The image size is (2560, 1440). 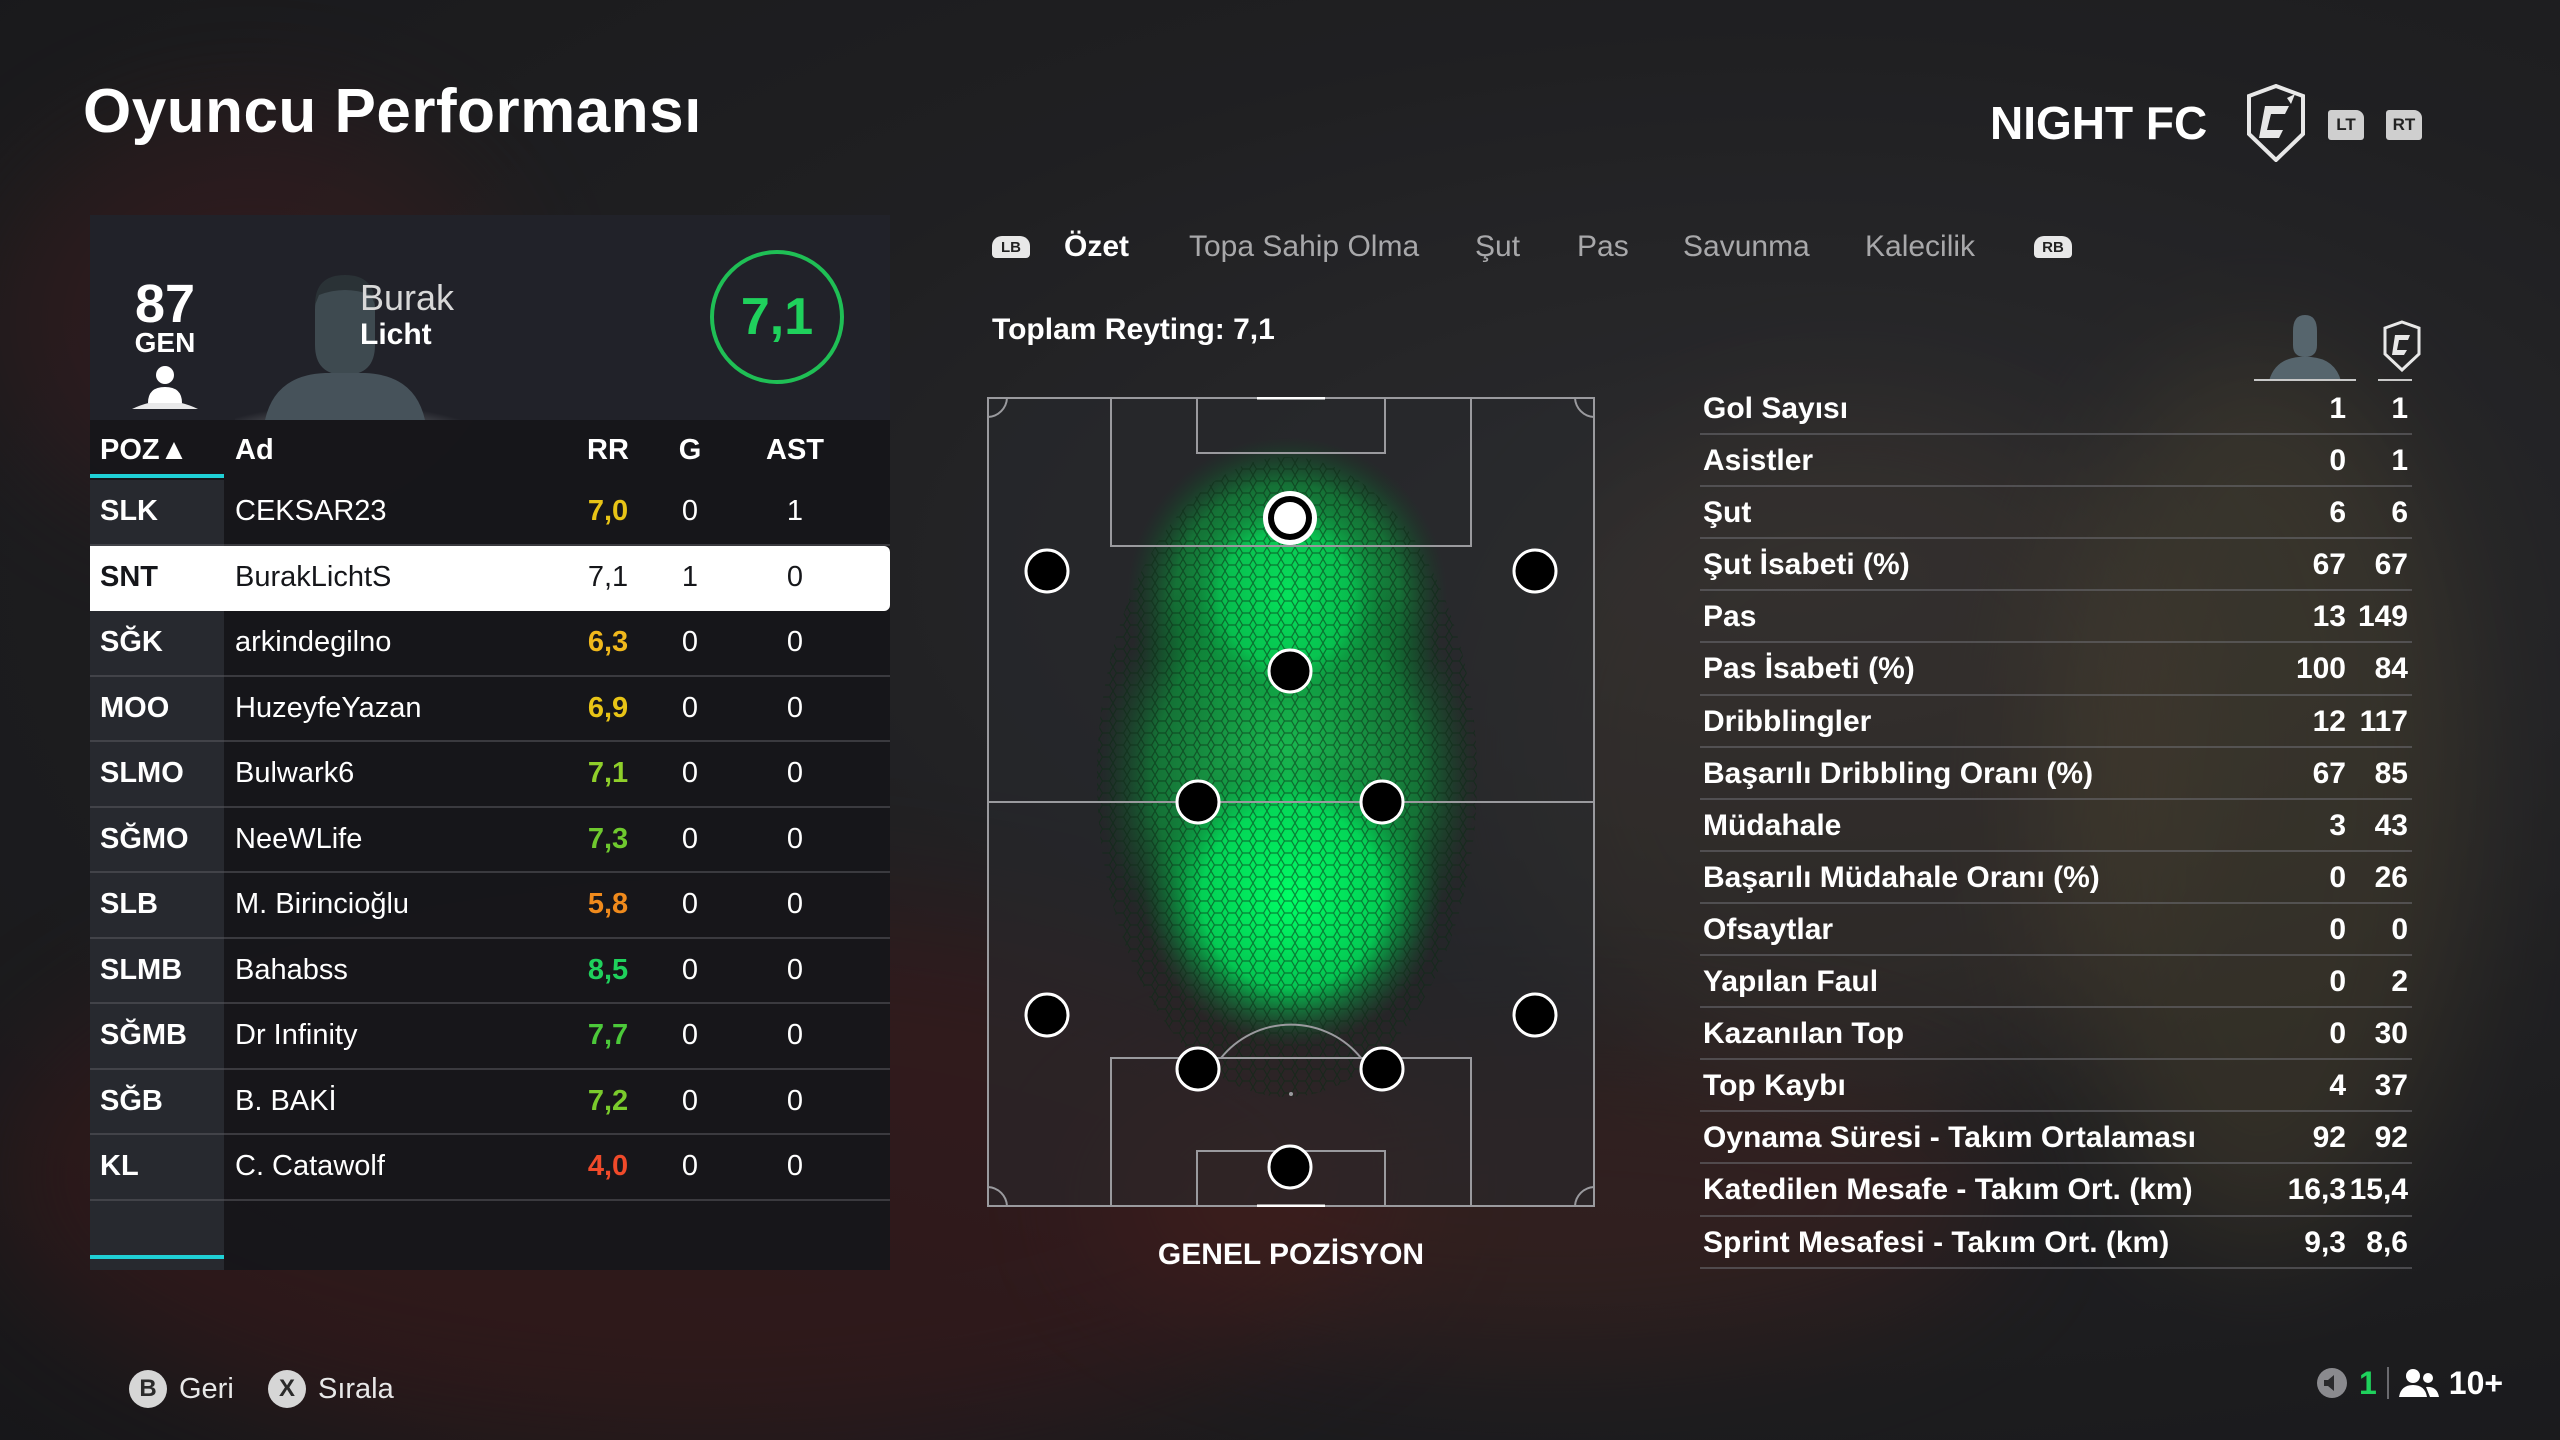 I want to click on voice-count: 1, so click(x=2368, y=1382).